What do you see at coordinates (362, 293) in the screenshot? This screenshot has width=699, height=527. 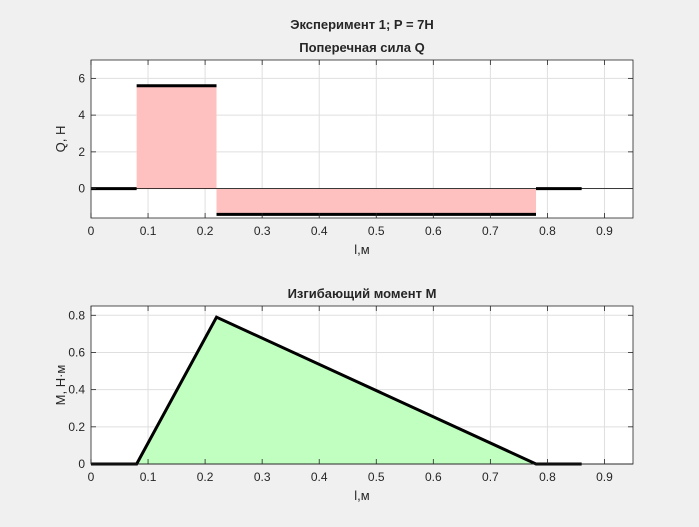 I see `axes-title: Изгибающий момент M` at bounding box center [362, 293].